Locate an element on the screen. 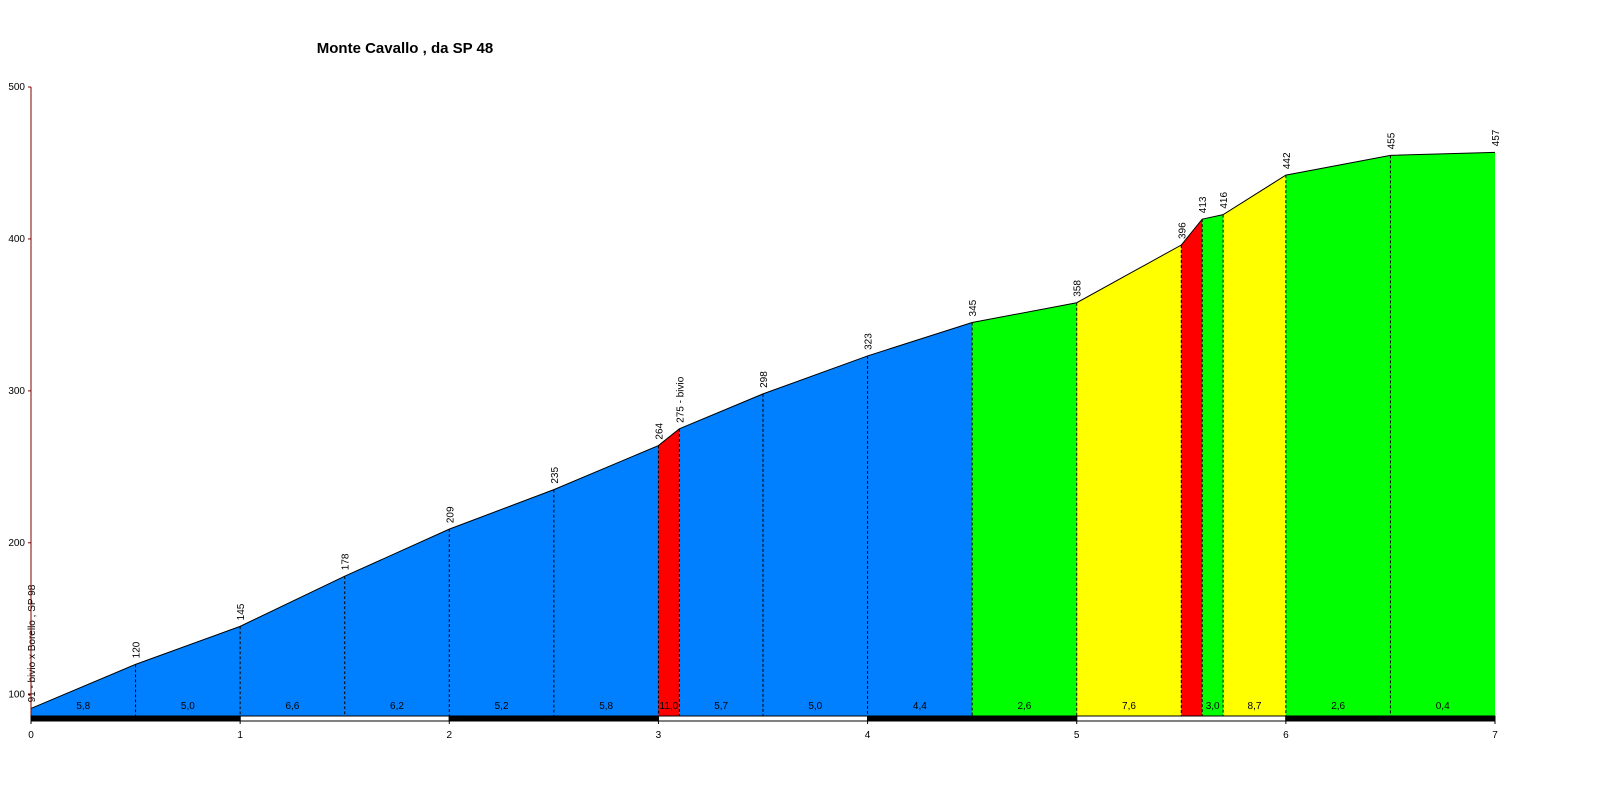 The image size is (1600, 800). point-label: 275 - bivio is located at coordinates (680, 399).